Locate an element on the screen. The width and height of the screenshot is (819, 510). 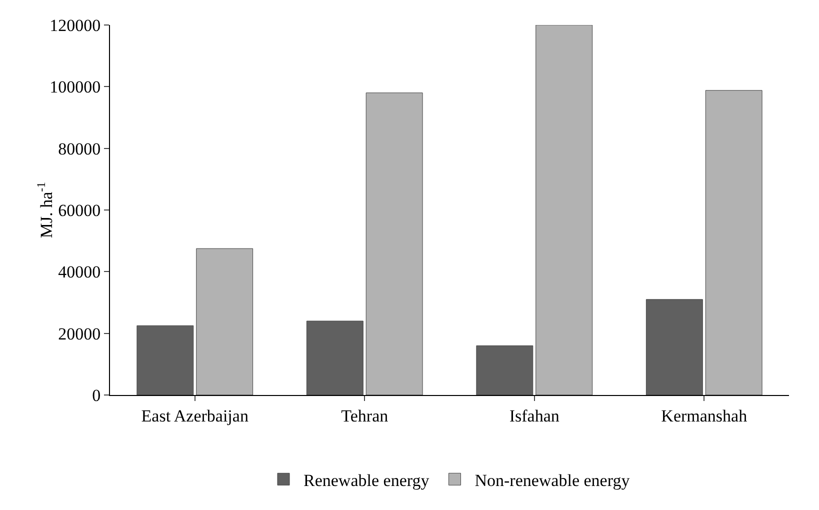
x-tick-label: Tehran is located at coordinates (365, 416).